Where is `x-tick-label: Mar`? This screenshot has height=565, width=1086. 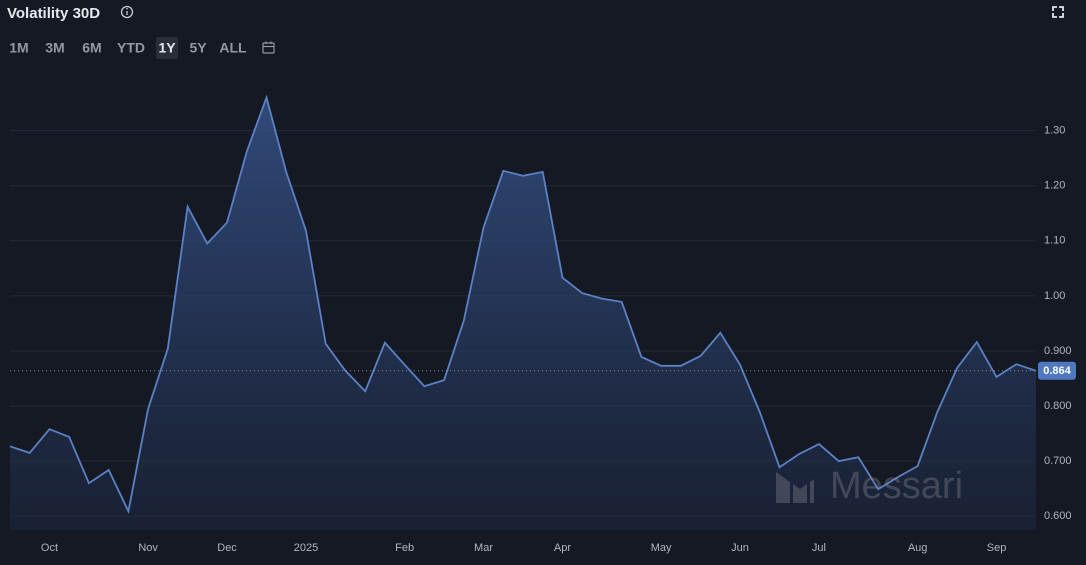
x-tick-label: Mar is located at coordinates (483, 548).